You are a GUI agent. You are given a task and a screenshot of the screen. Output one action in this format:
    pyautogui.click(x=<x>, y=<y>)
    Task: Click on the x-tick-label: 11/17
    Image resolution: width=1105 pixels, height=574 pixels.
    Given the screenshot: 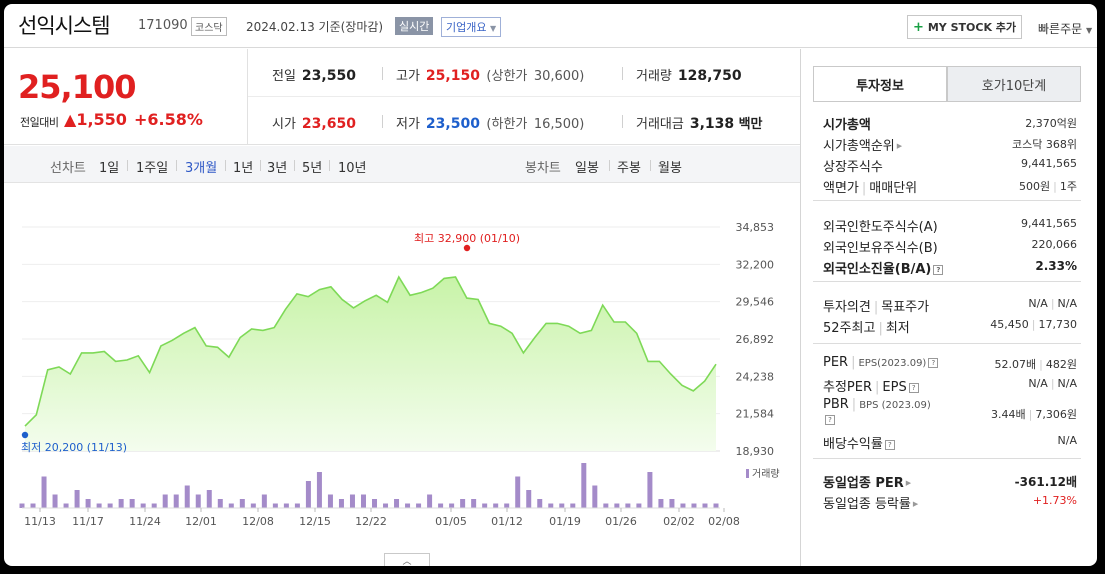 What is the action you would take?
    pyautogui.click(x=88, y=521)
    